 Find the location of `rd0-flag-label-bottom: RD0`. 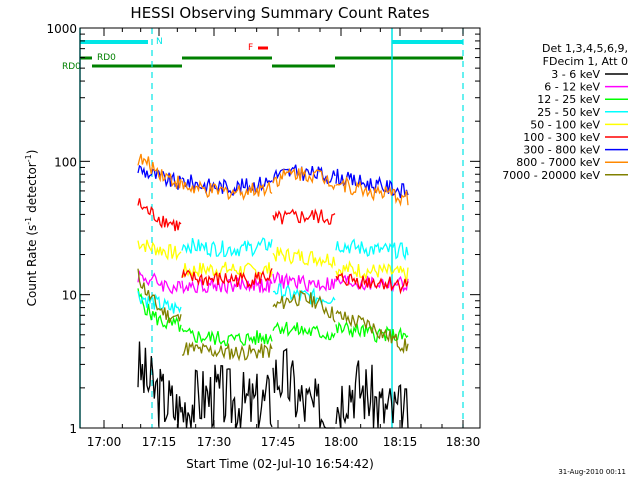

rd0-flag-label-bottom: RD0 is located at coordinates (71, 67).